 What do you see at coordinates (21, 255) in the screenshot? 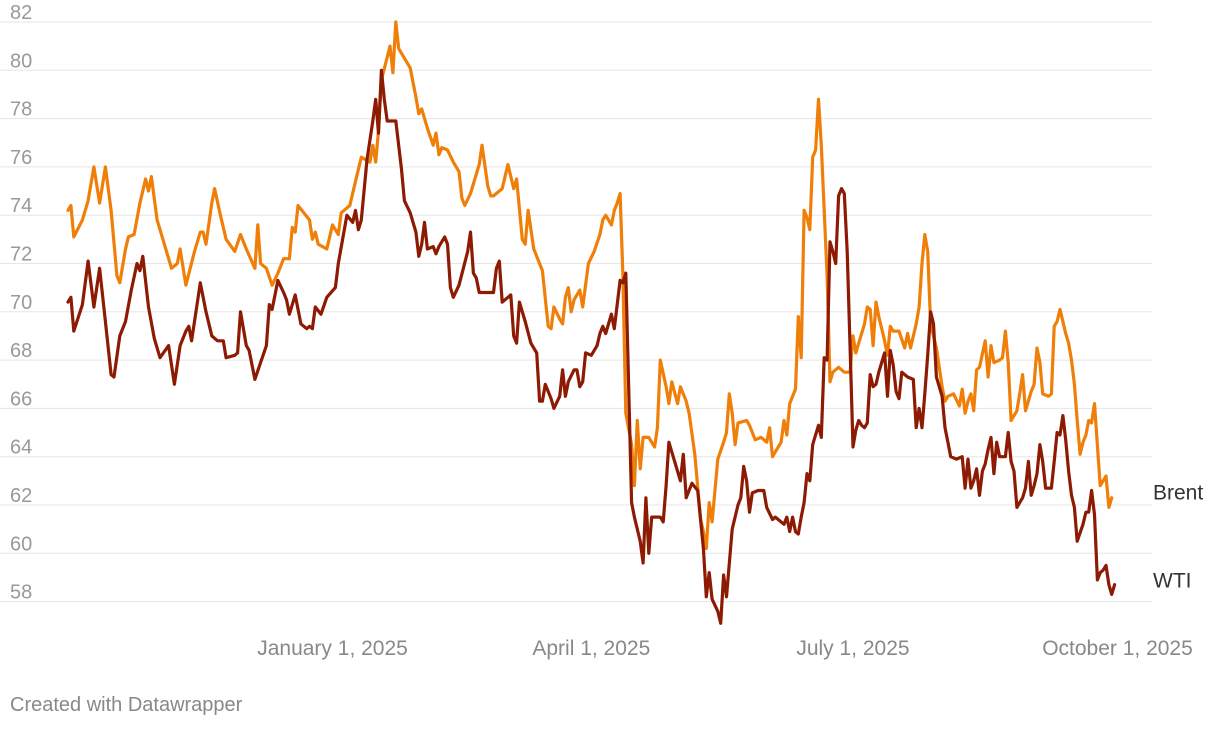
I see `y-tick-label-72: 72` at bounding box center [21, 255].